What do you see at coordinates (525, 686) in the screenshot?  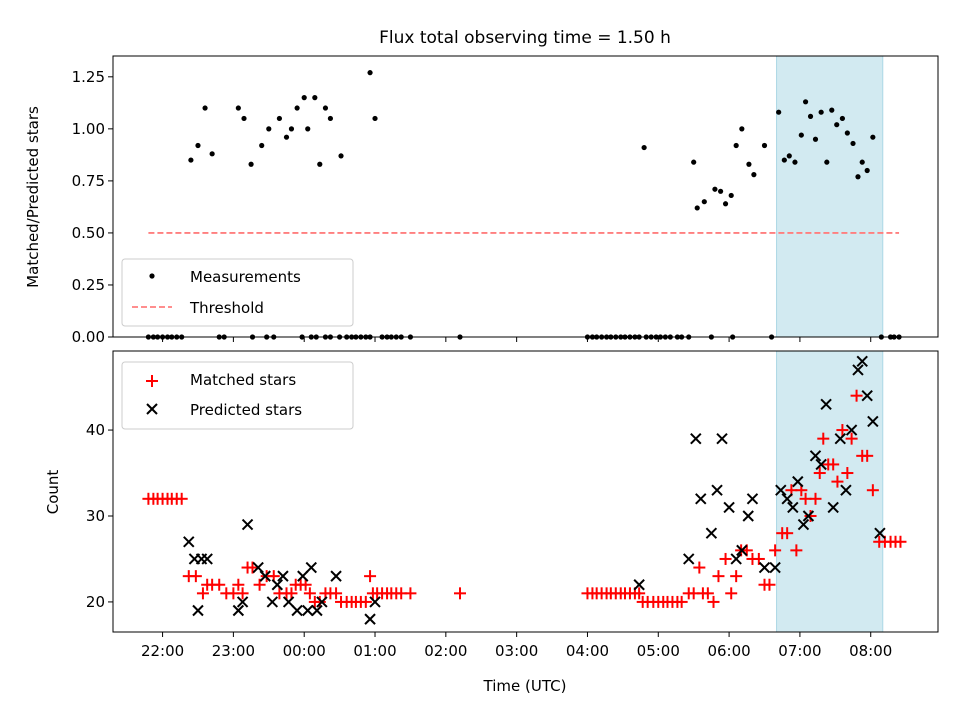 I see `x-axis-label: Time (UTC)` at bounding box center [525, 686].